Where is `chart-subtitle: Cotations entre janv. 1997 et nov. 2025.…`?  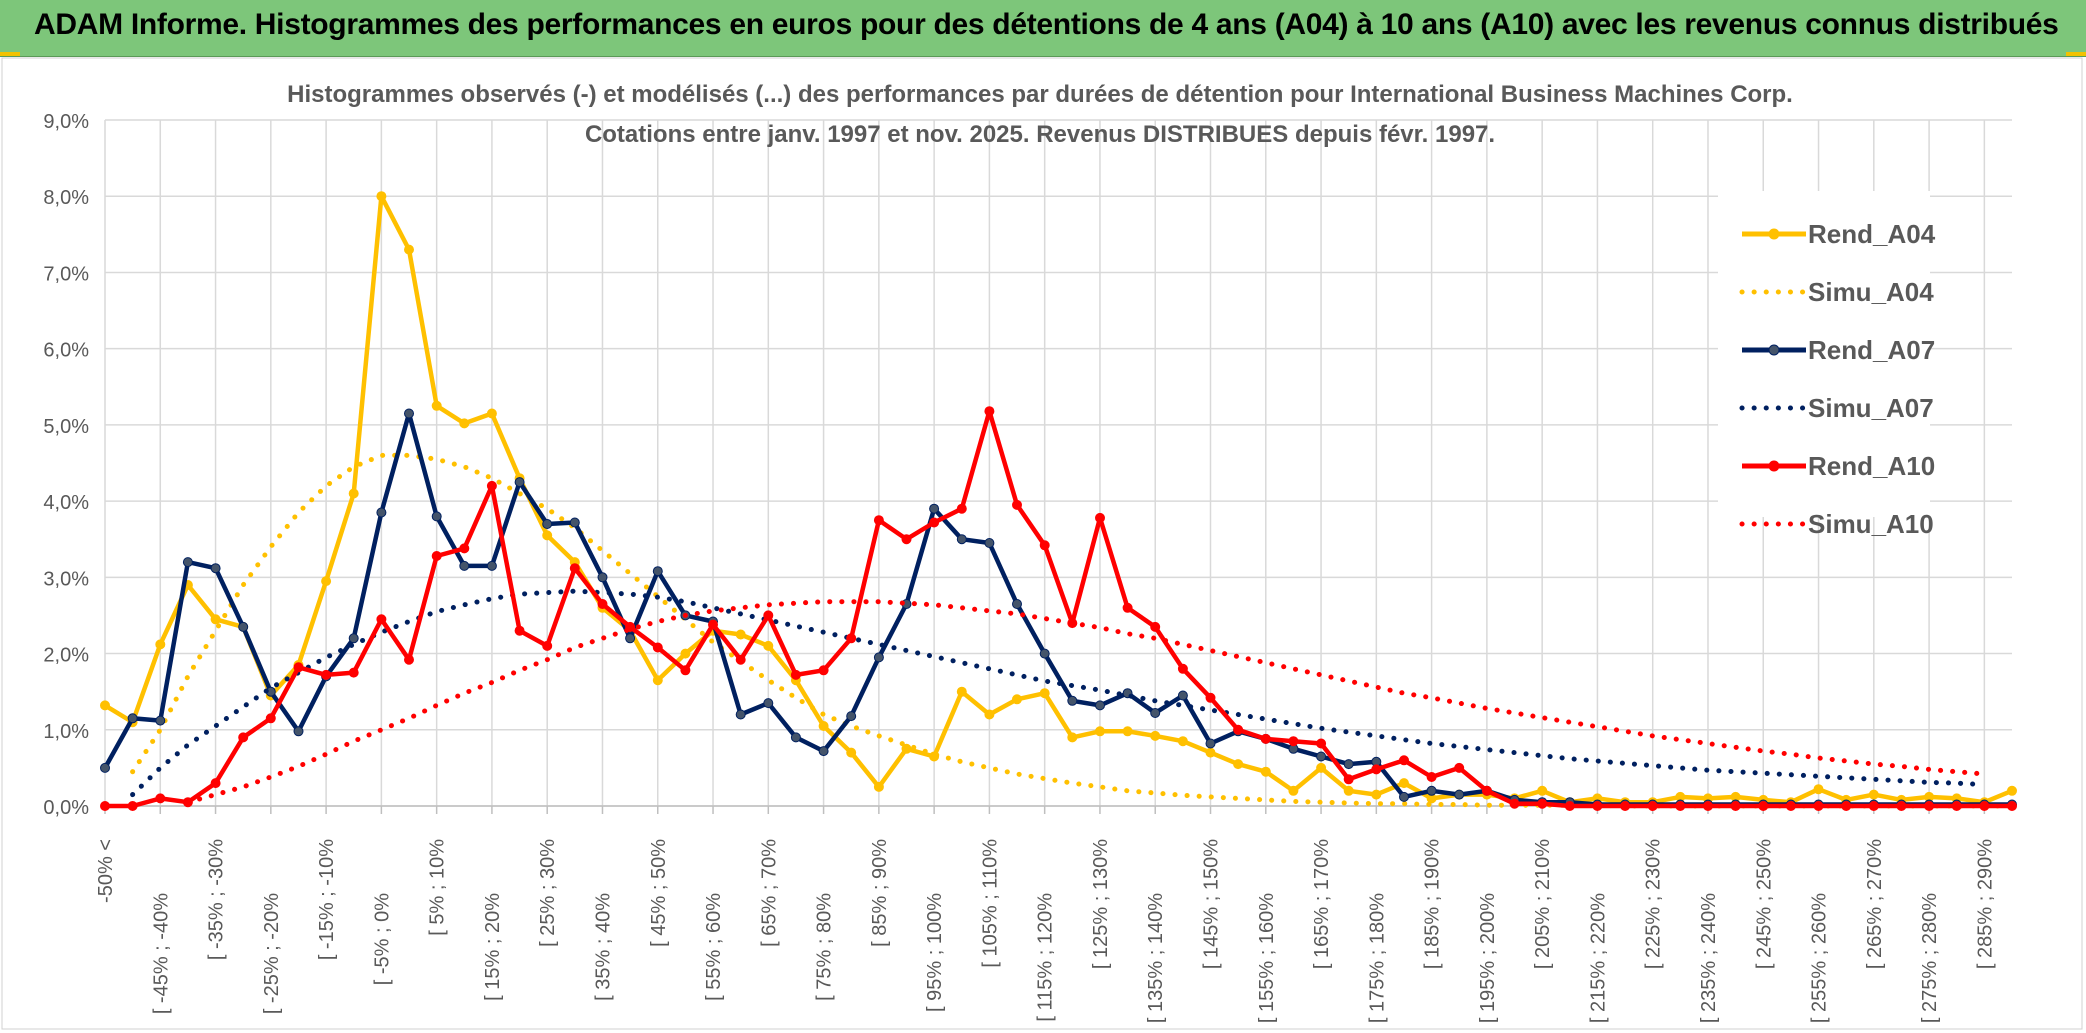 chart-subtitle: Cotations entre janv. 1997 et nov. 2025.… is located at coordinates (1040, 134).